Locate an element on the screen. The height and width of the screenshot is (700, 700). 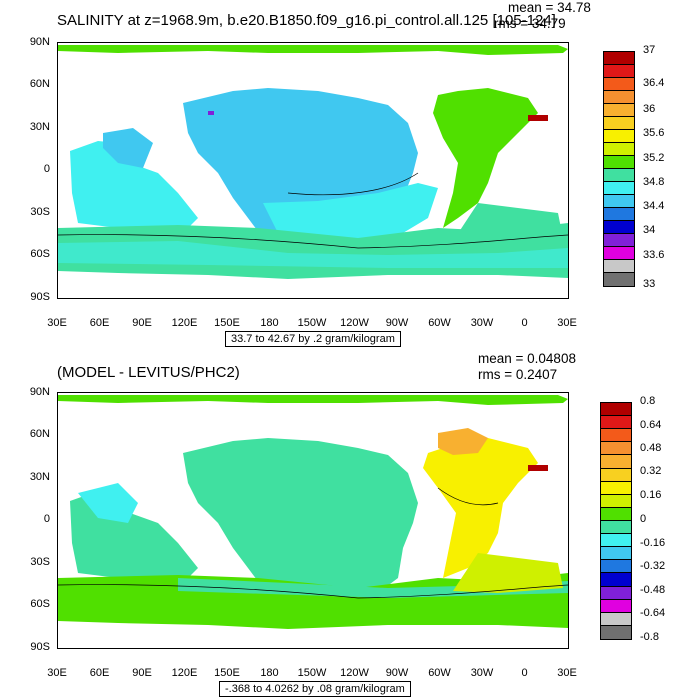
top-arctic-ocean is located at coordinates (313, 50).